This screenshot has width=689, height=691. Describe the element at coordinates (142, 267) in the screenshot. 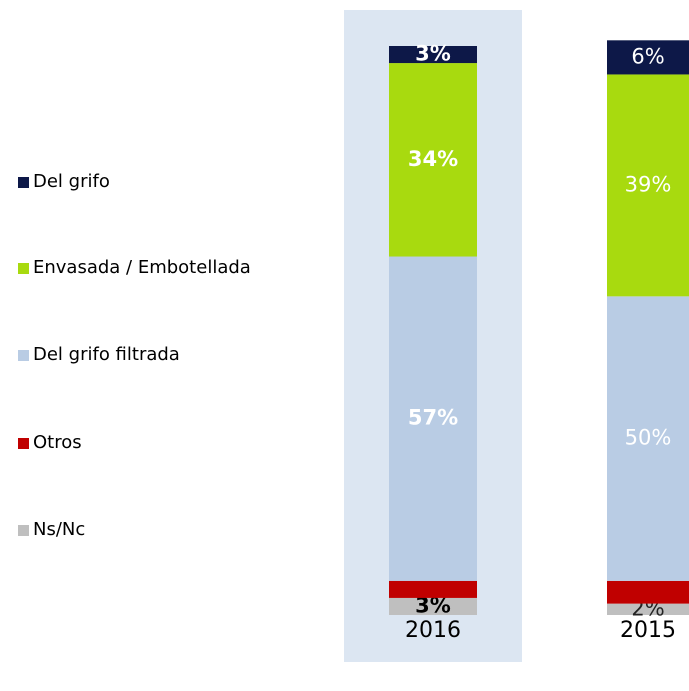

I see `legend-label: Envasada / Embotellada` at that location.